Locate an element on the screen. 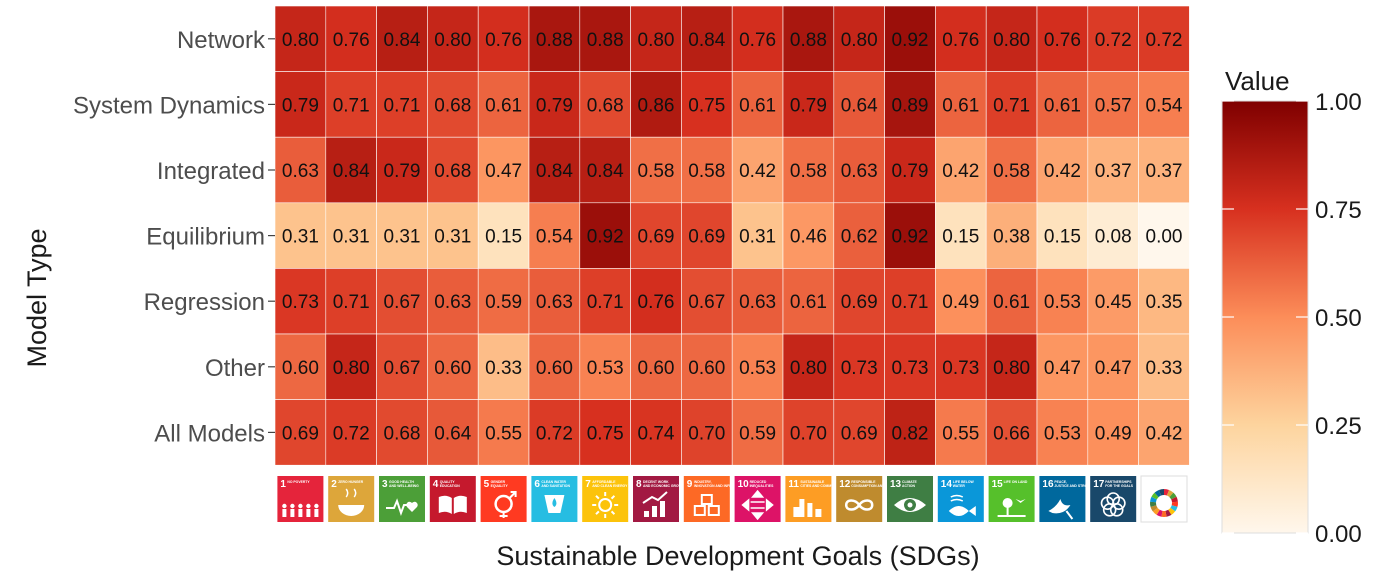 The height and width of the screenshot is (577, 1391). legend-tick-label: 1.00 is located at coordinates (1338, 102).